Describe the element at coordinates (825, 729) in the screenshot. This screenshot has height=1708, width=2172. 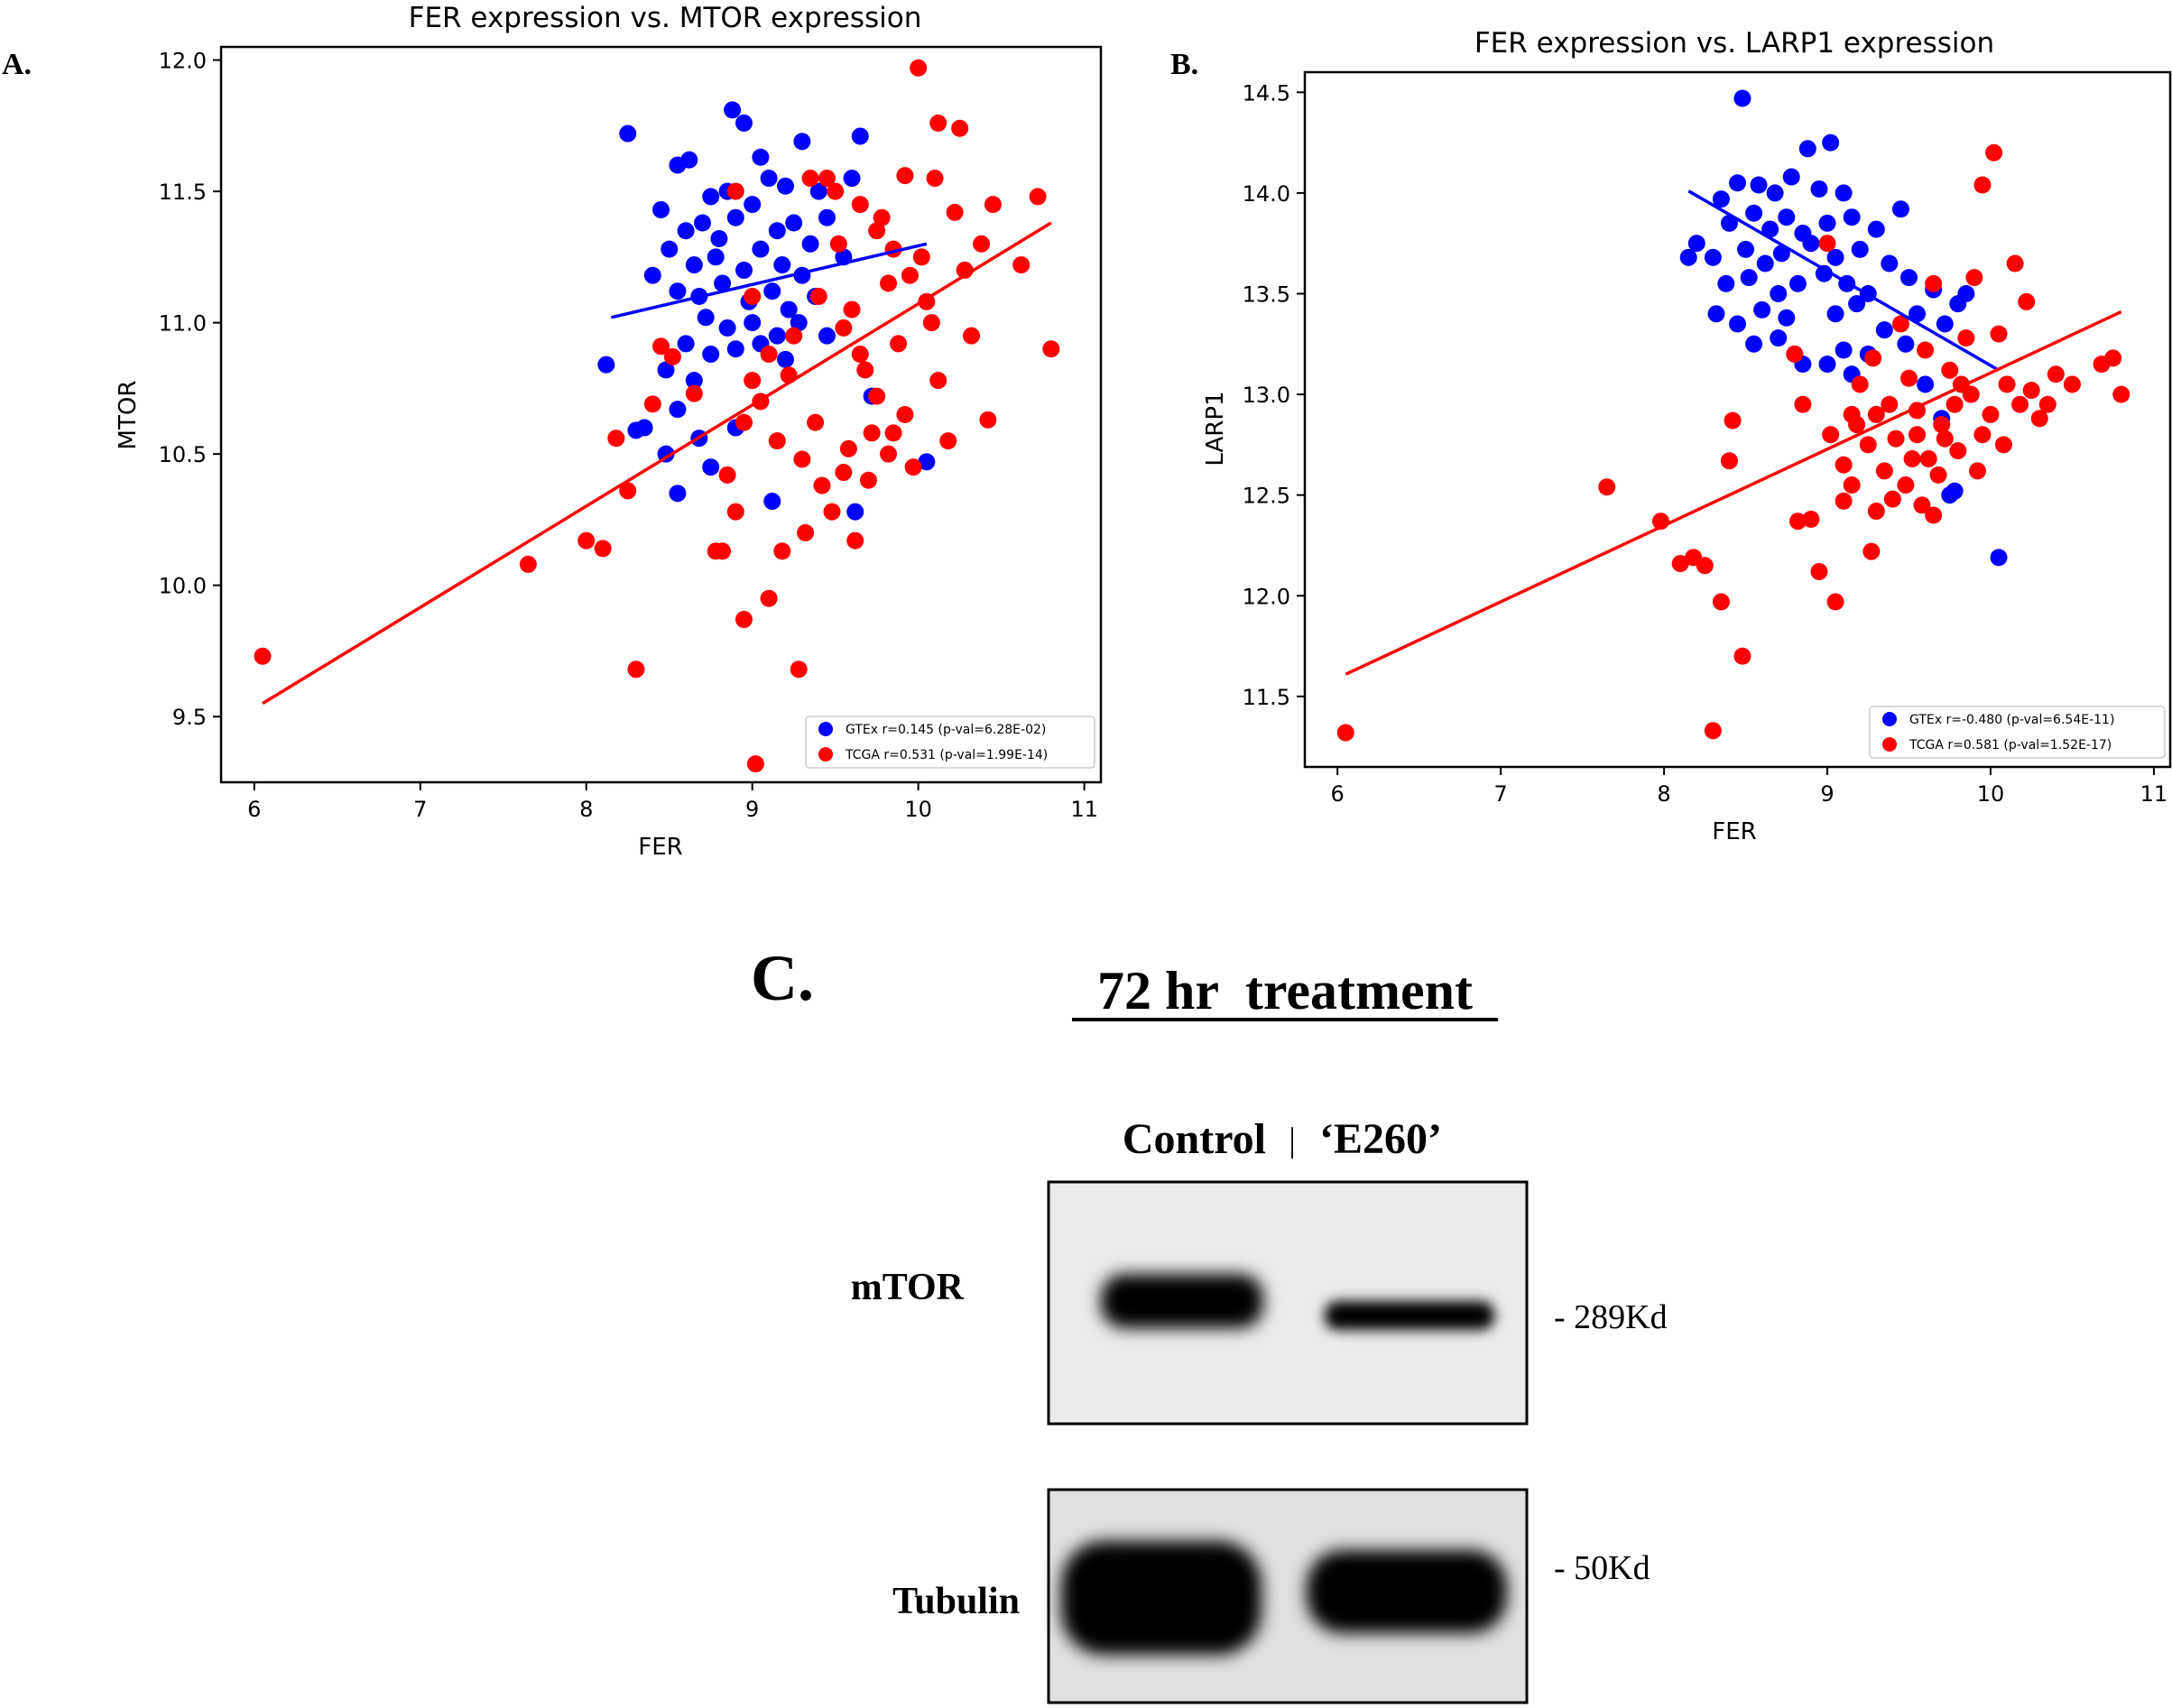
I see `chart-mtor-legend-gtex-marker` at that location.